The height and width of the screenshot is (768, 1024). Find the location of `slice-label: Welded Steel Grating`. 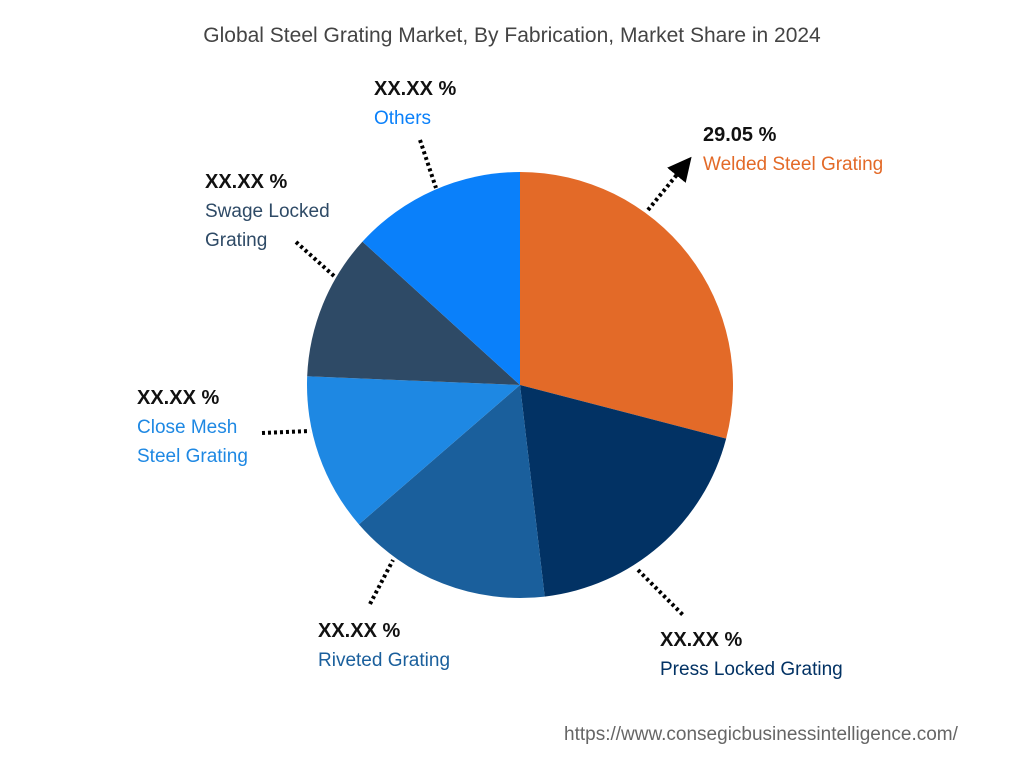

slice-label: Welded Steel Grating is located at coordinates (793, 164).